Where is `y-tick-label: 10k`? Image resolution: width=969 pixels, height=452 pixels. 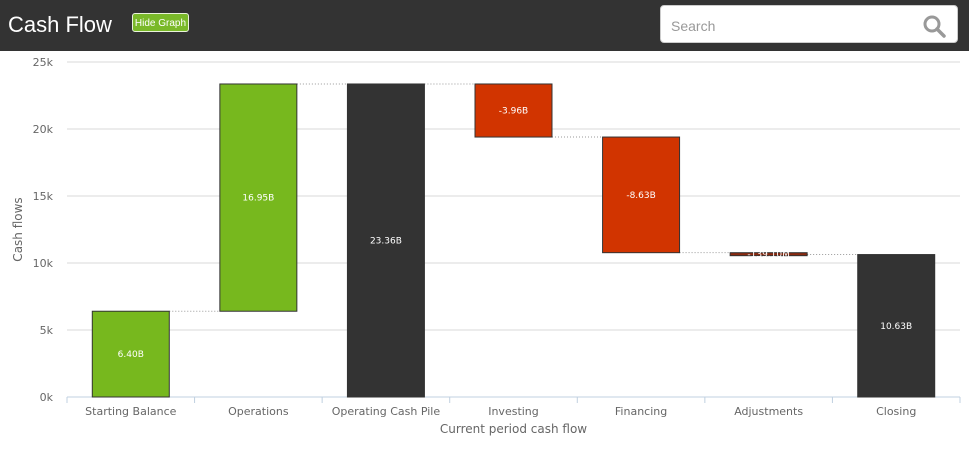 y-tick-label: 10k is located at coordinates (43, 263).